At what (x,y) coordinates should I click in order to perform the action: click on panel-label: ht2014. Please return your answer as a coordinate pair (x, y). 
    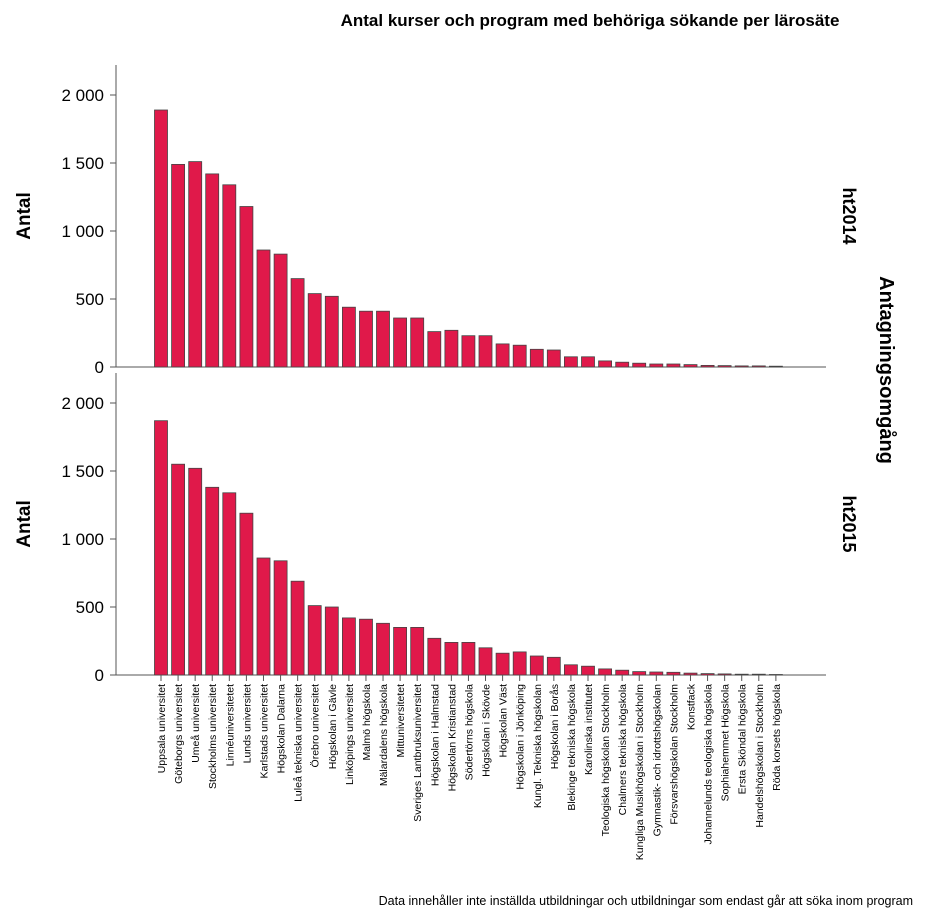
    Looking at the image, I should click on (849, 215).